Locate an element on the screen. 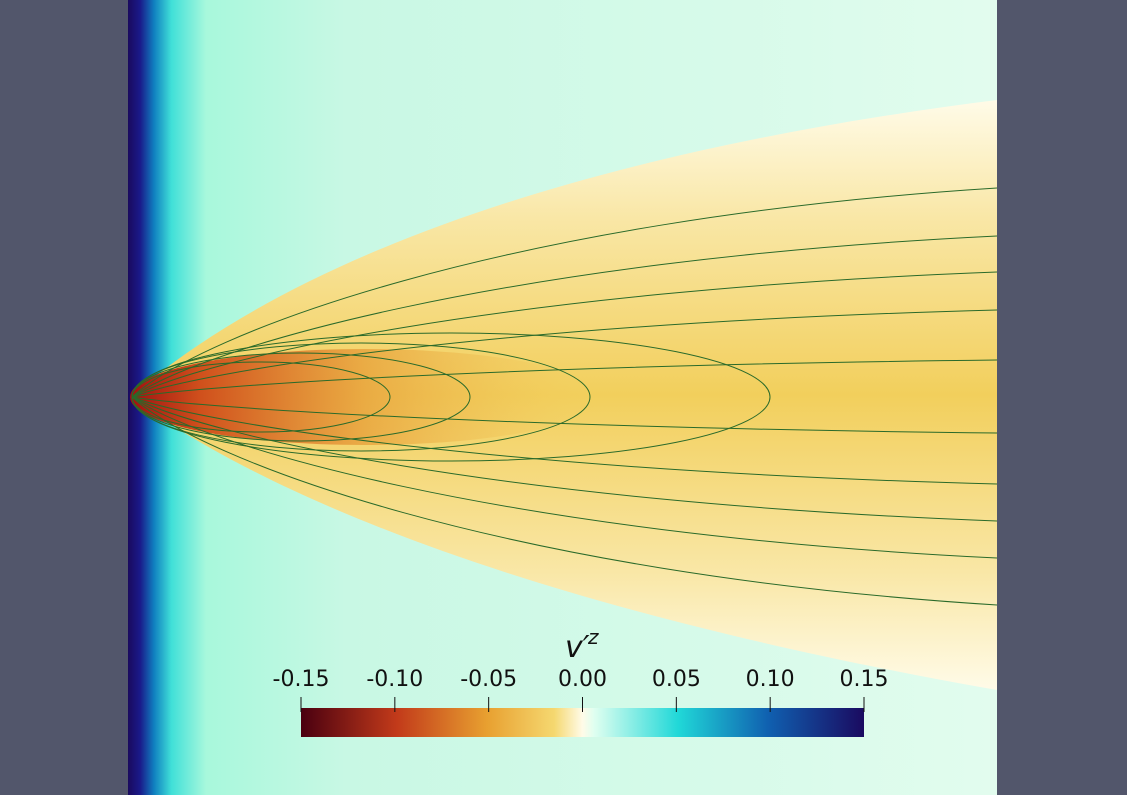 Image resolution: width=1127 pixels, height=795 pixels. colorbar-title-sup: z is located at coordinates (593, 637).